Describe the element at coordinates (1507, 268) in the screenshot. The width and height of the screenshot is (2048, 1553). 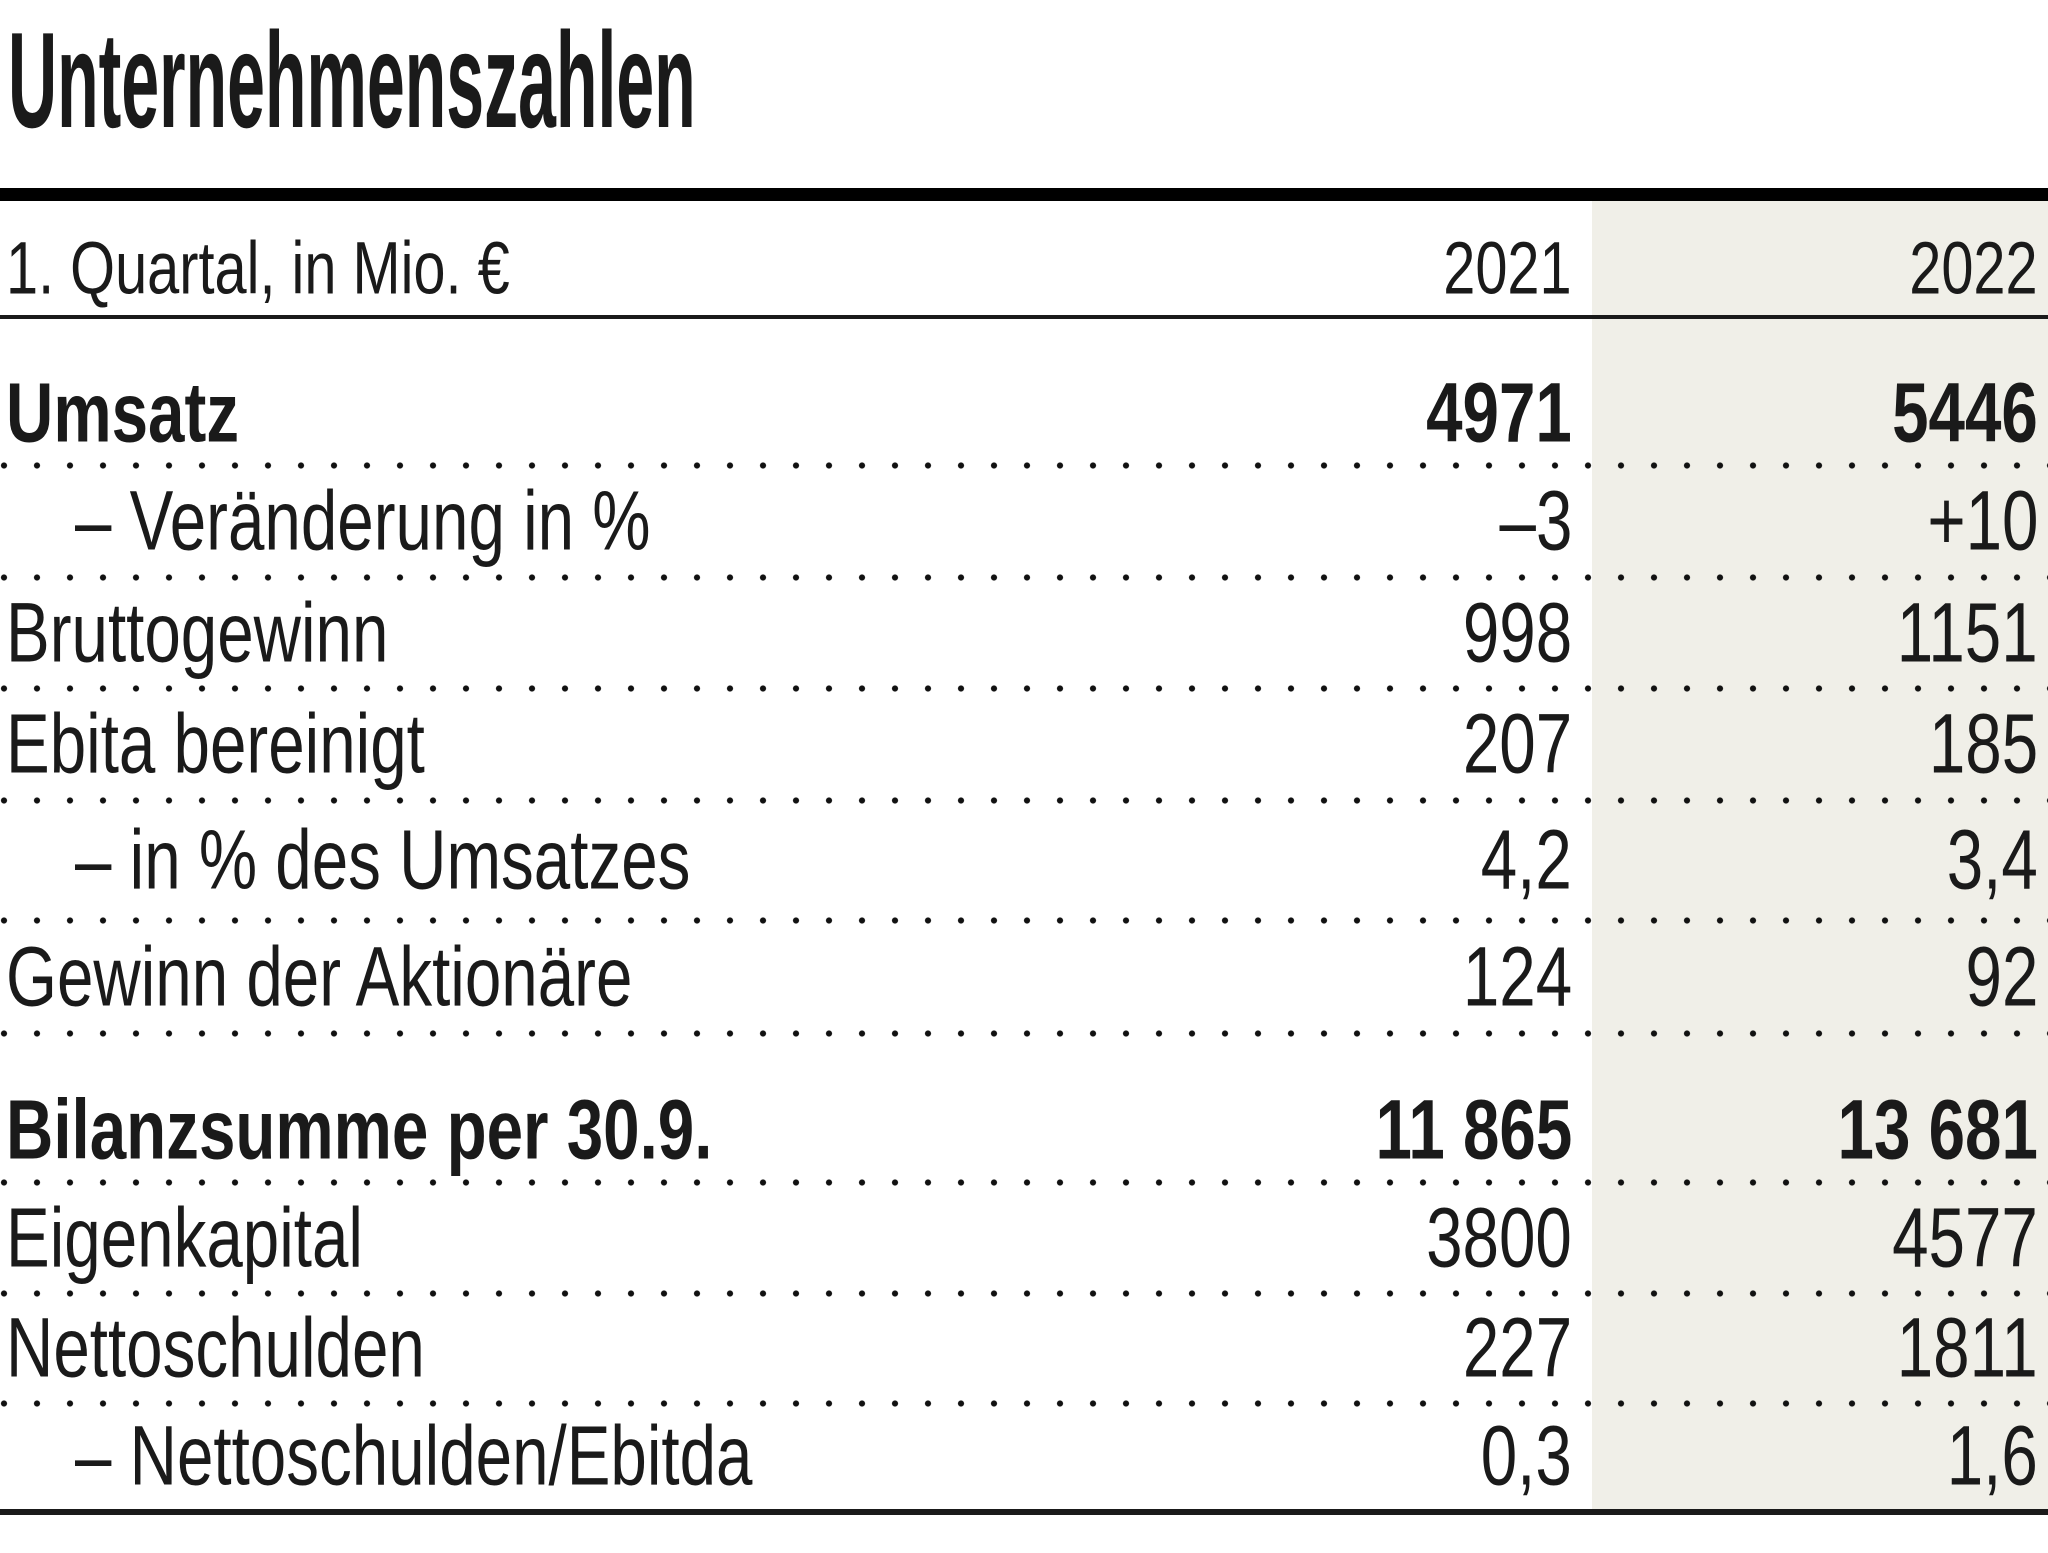
I see `column-header-2021: 2021` at that location.